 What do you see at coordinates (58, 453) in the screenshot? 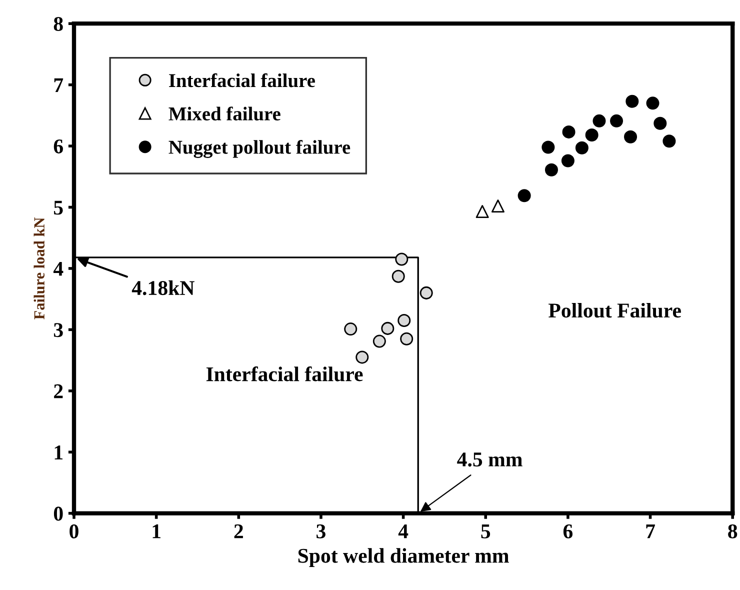
I see `y-tick-label: 1` at bounding box center [58, 453].